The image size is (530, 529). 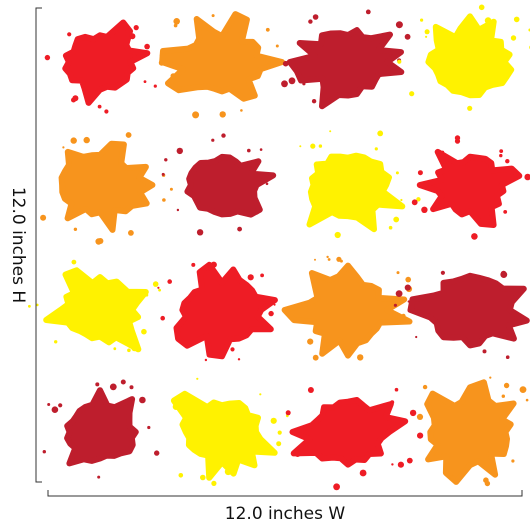 What do you see at coordinates (18, 245) in the screenshot?
I see `height-label: 12.0 inches H` at bounding box center [18, 245].